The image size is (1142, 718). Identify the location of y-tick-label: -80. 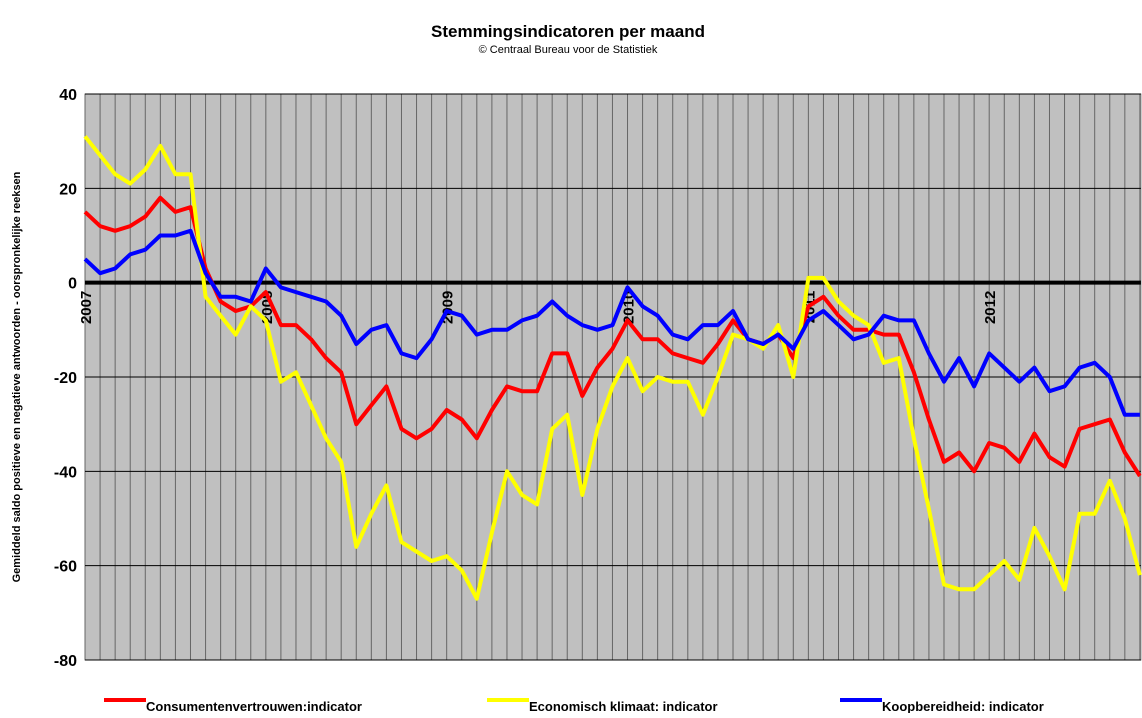
(65, 661).